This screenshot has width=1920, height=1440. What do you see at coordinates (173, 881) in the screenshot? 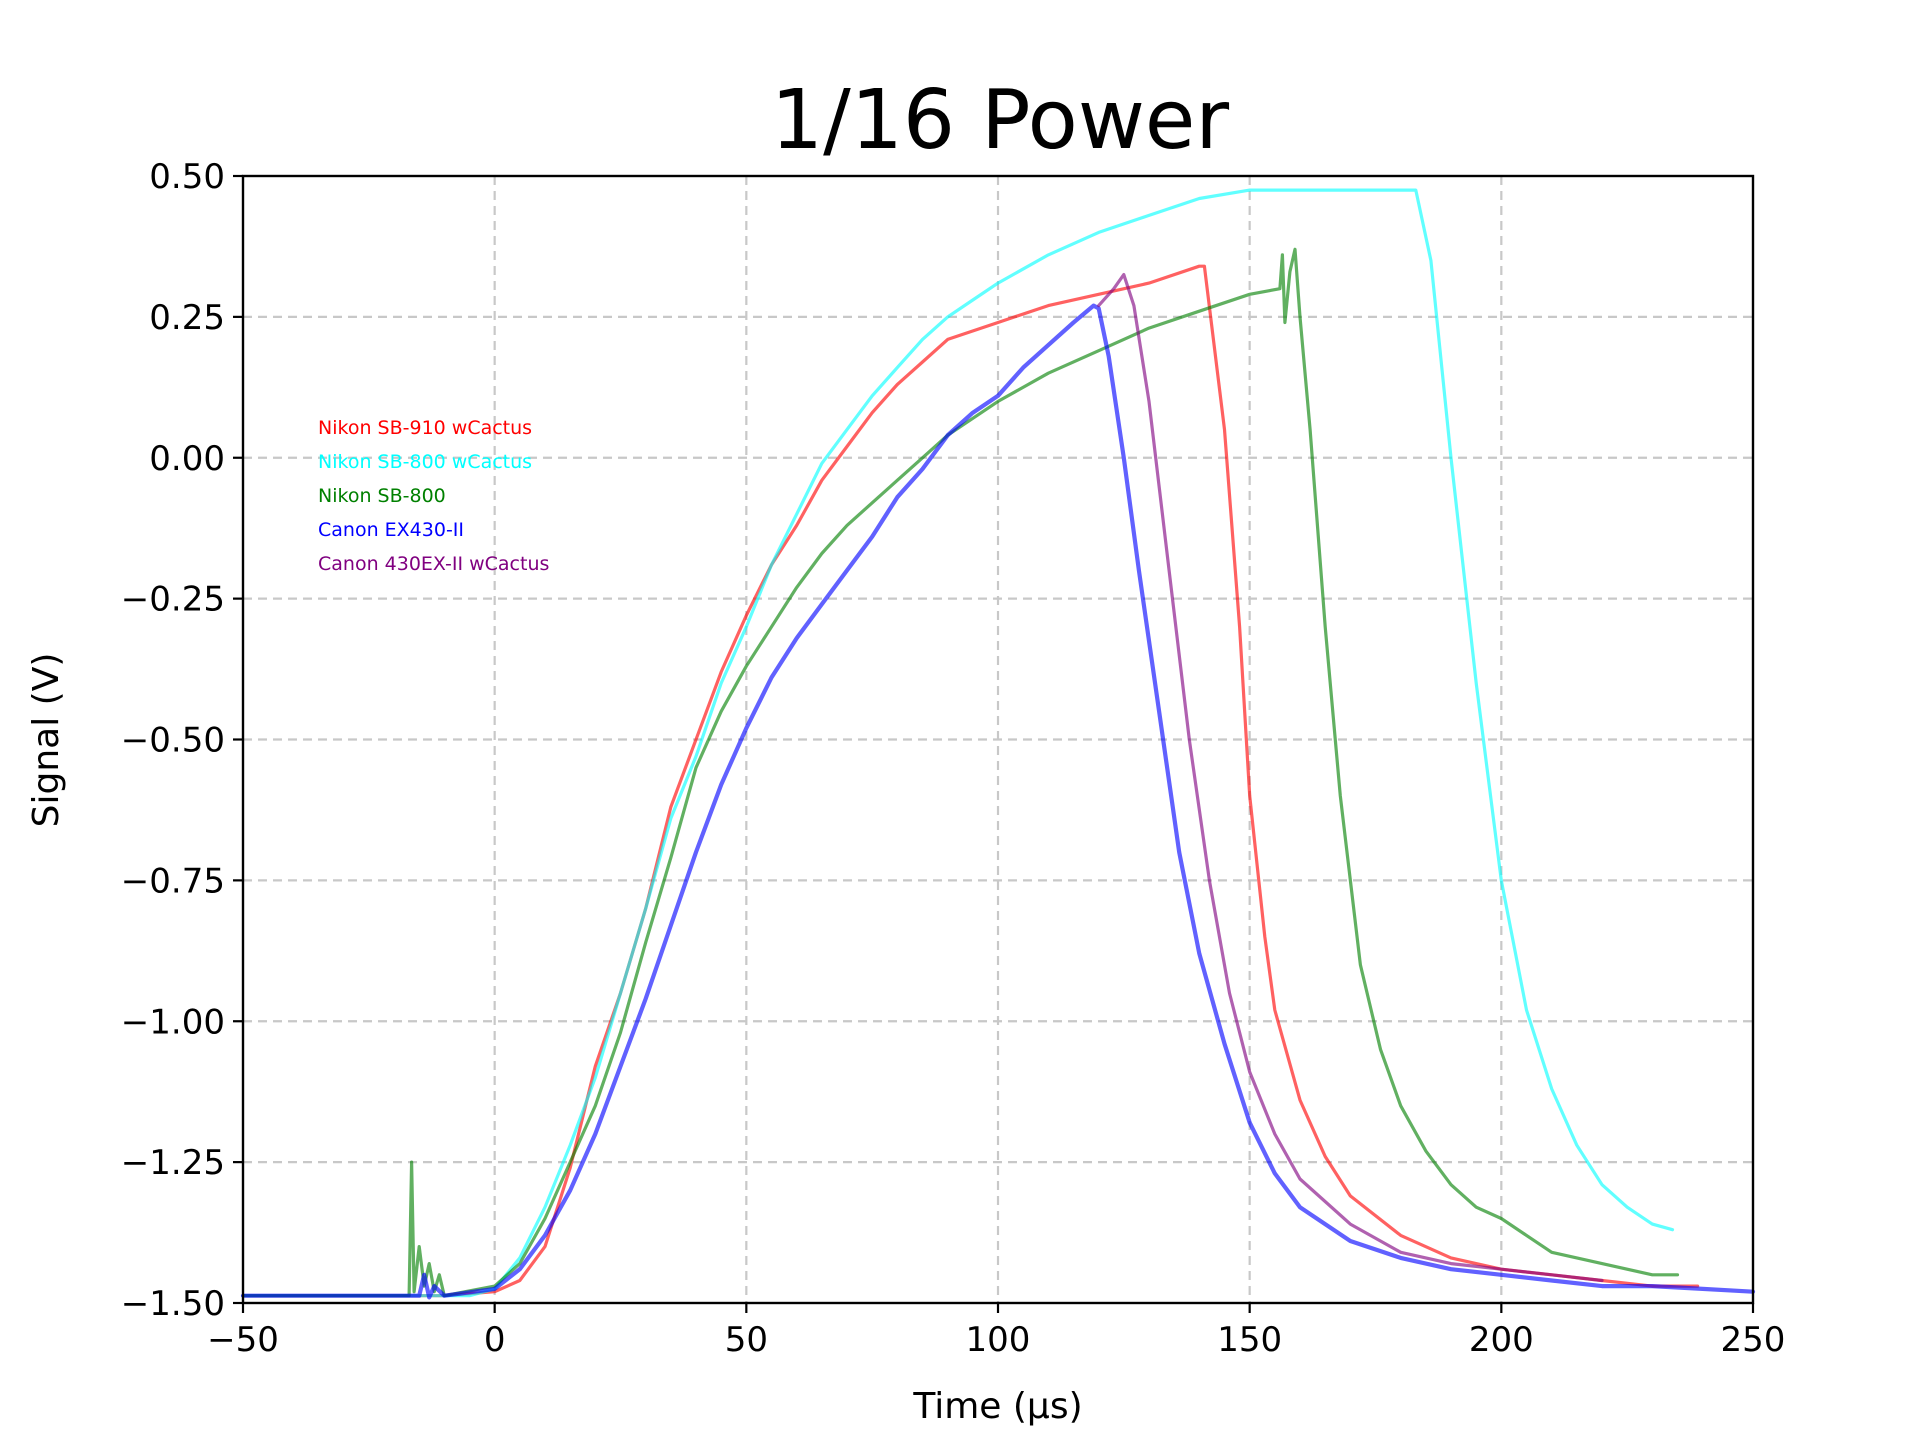
I see `y-tick-label: −0.75` at bounding box center [173, 881].